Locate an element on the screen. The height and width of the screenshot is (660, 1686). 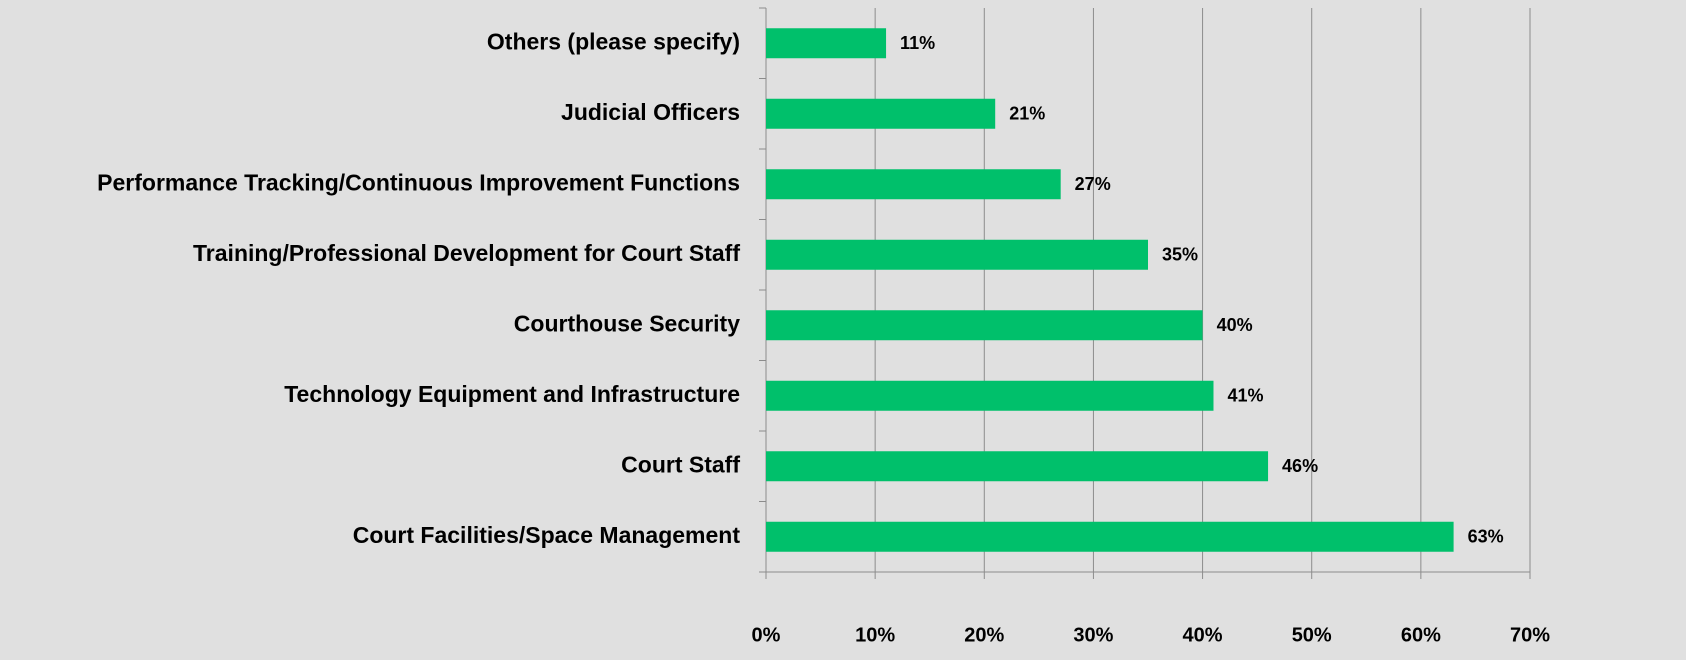
value-label: 11% is located at coordinates (917, 43).